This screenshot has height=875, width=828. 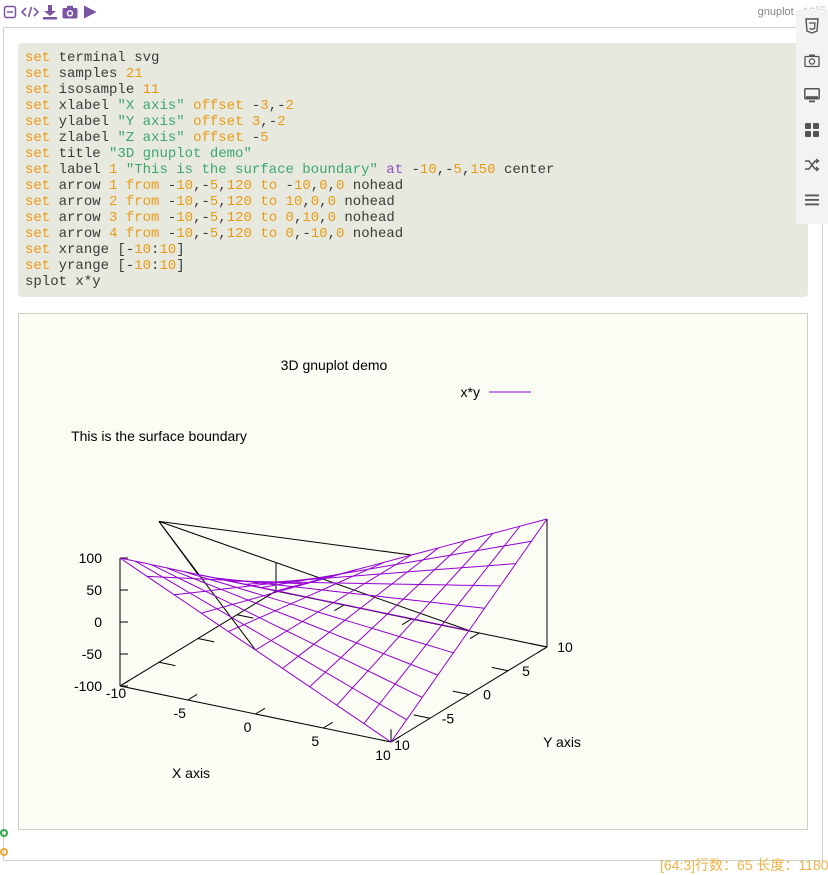 I want to click on mode-label: gnuplot, so click(x=775, y=12).